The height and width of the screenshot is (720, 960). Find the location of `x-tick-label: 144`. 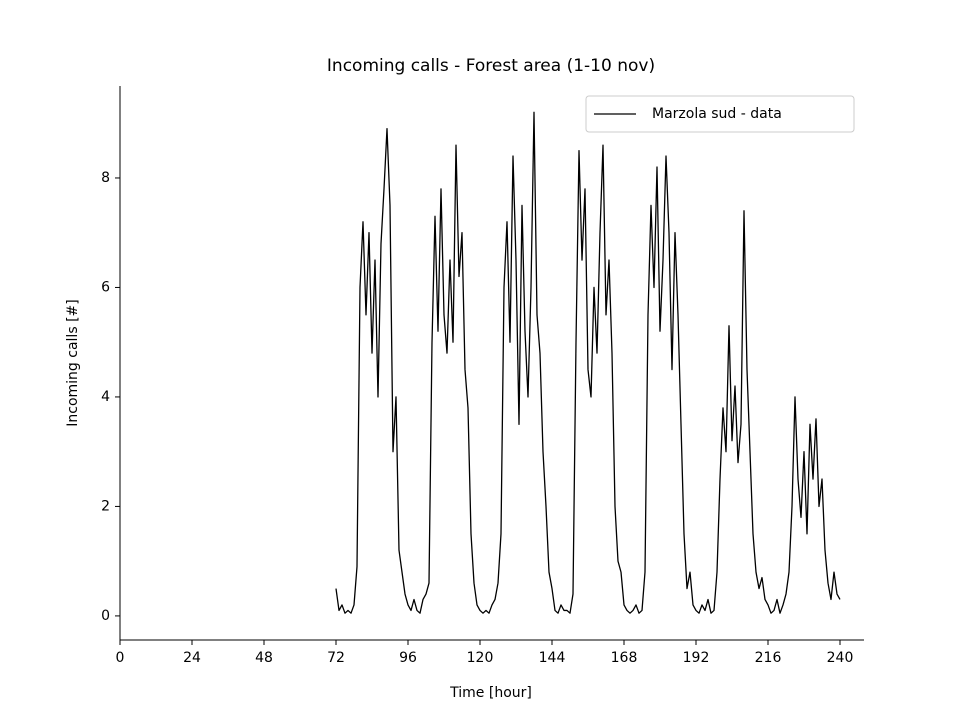

x-tick-label: 144 is located at coordinates (552, 658).